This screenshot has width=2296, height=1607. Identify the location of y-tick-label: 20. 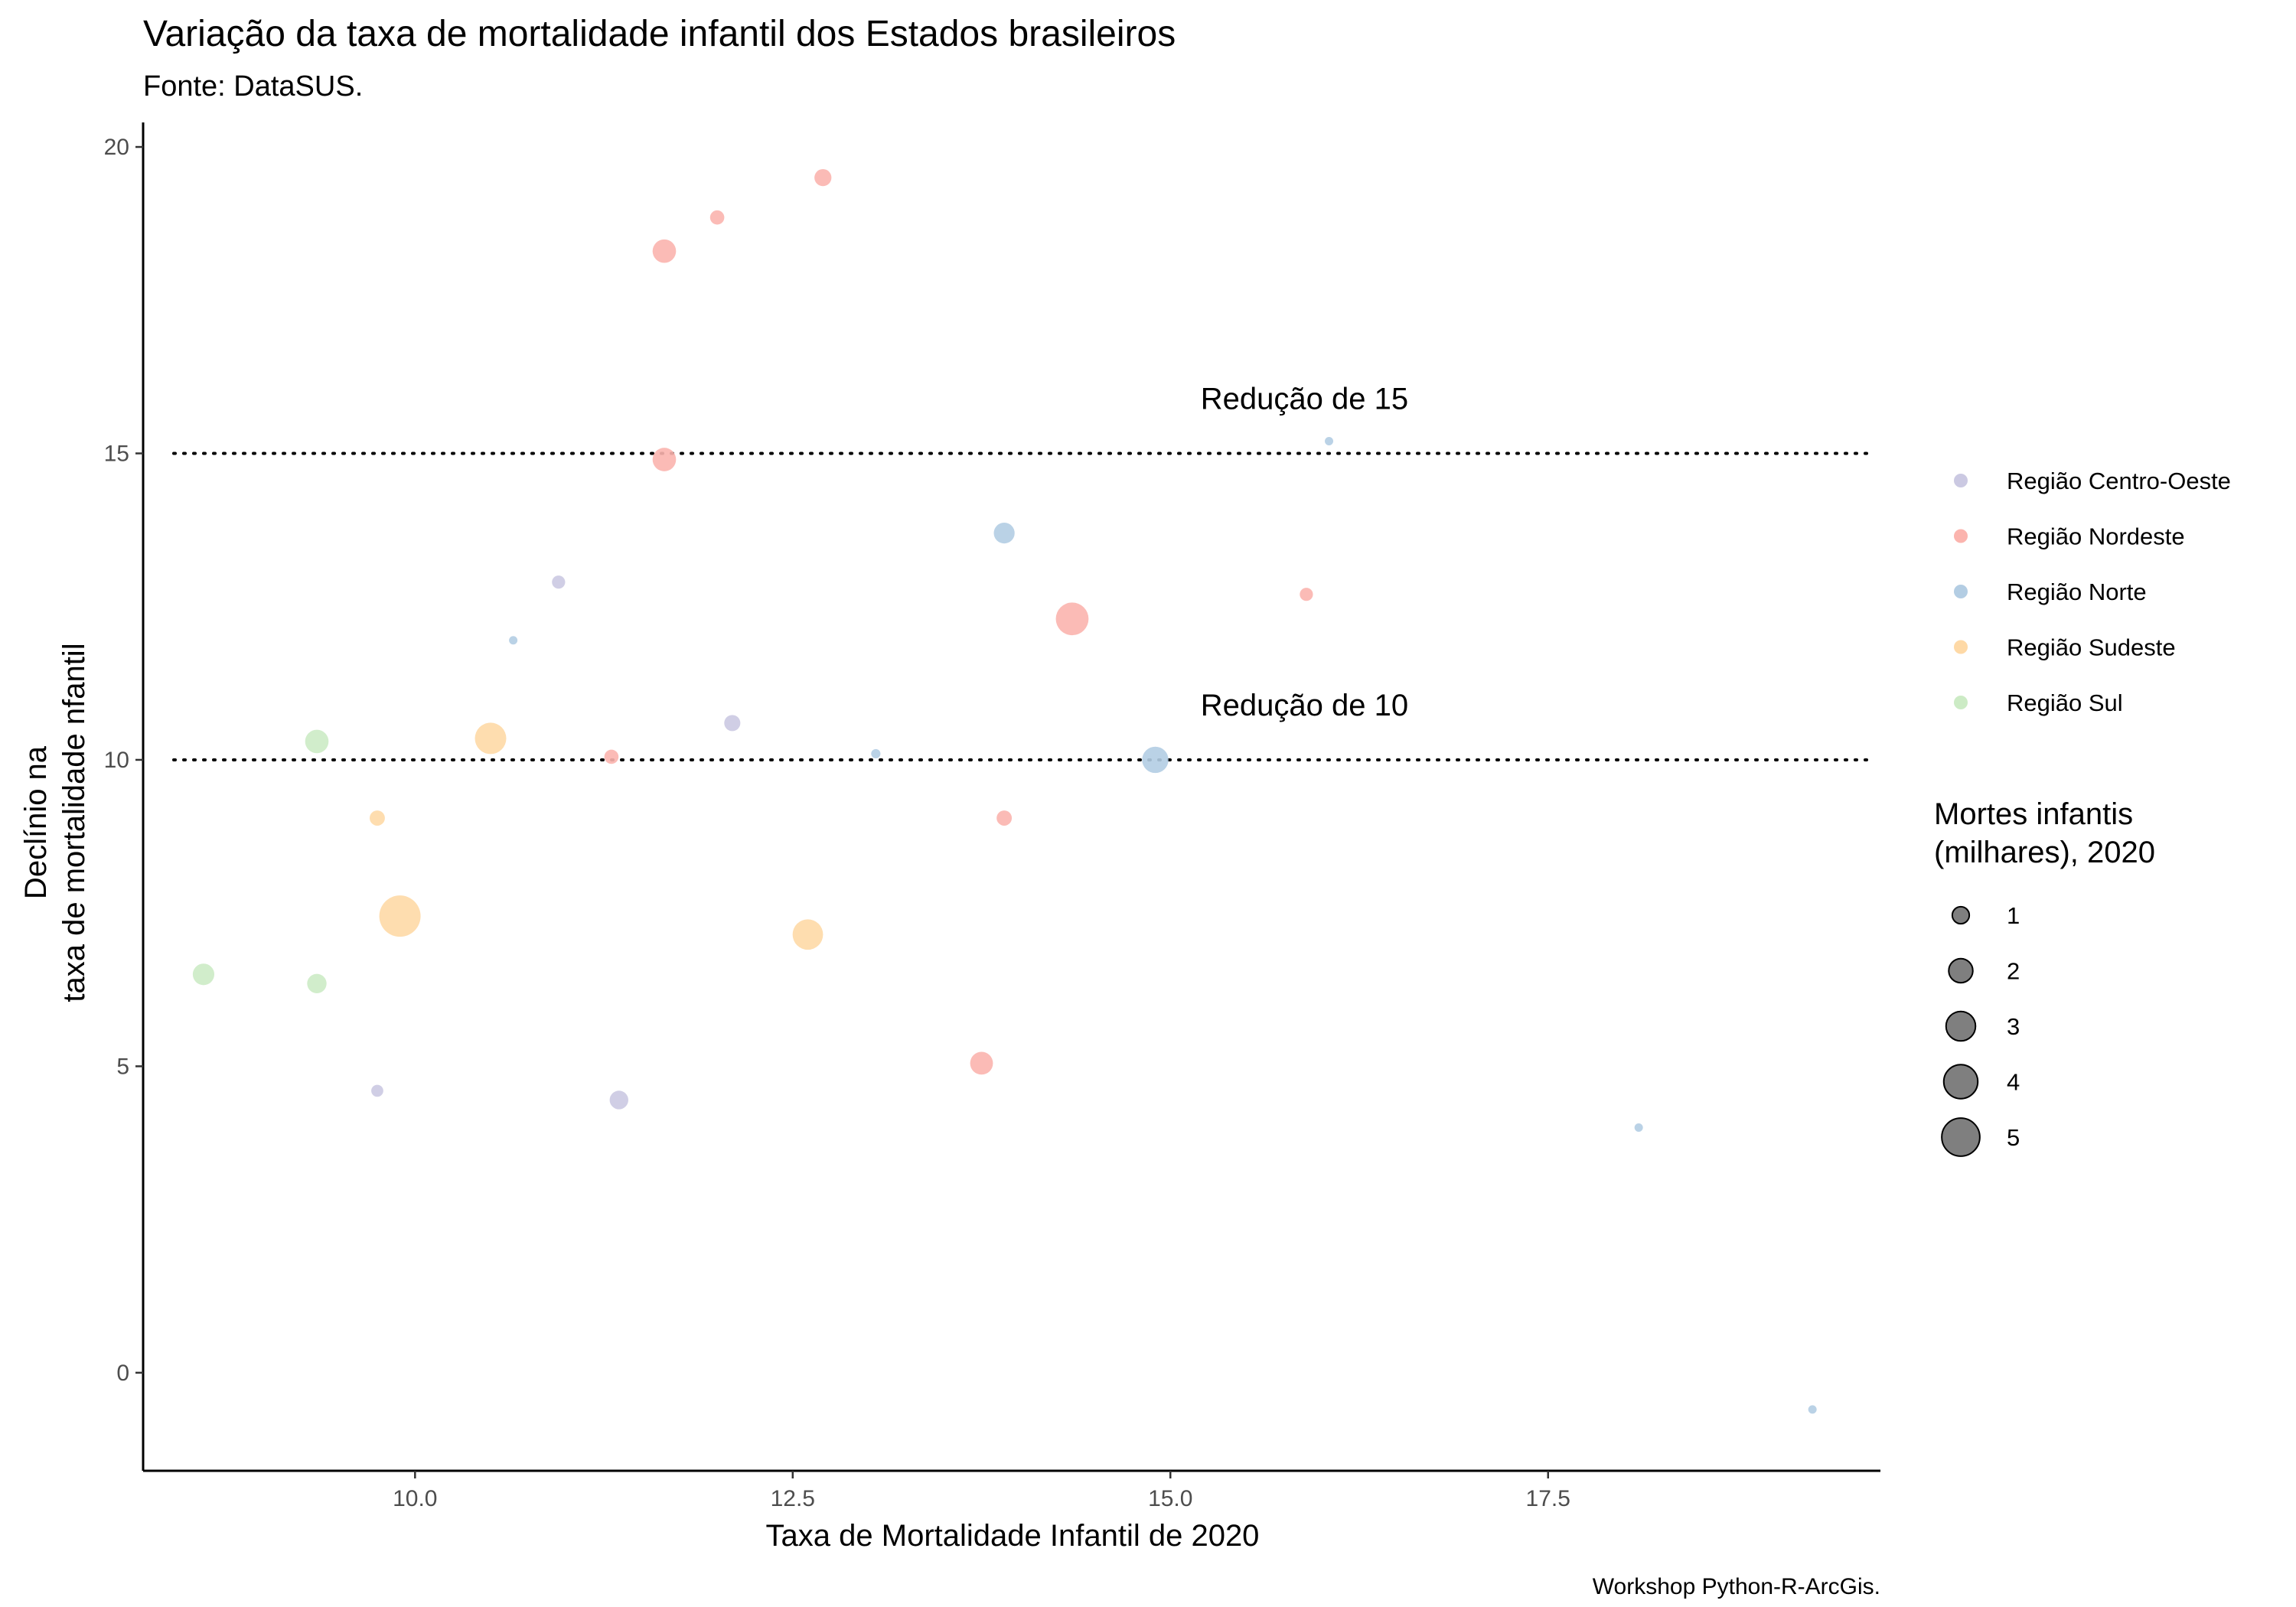
(116, 147).